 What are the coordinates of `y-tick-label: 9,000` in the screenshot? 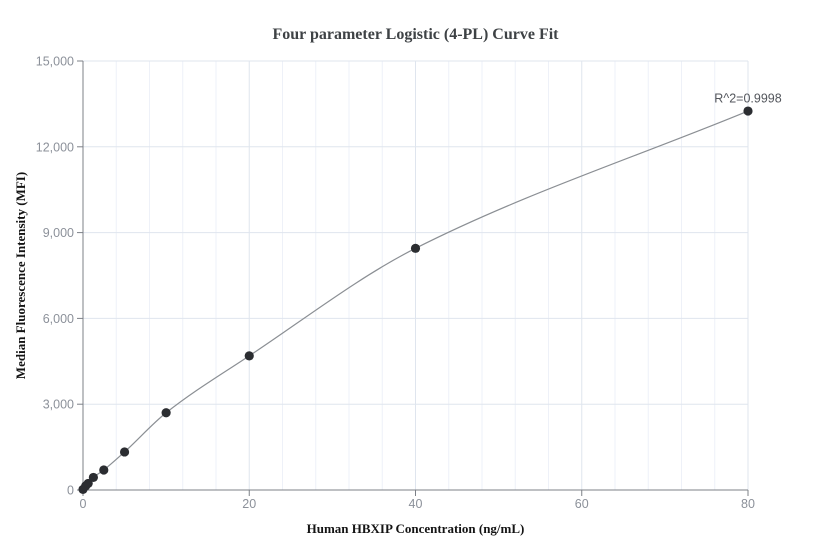 It's located at (58, 233).